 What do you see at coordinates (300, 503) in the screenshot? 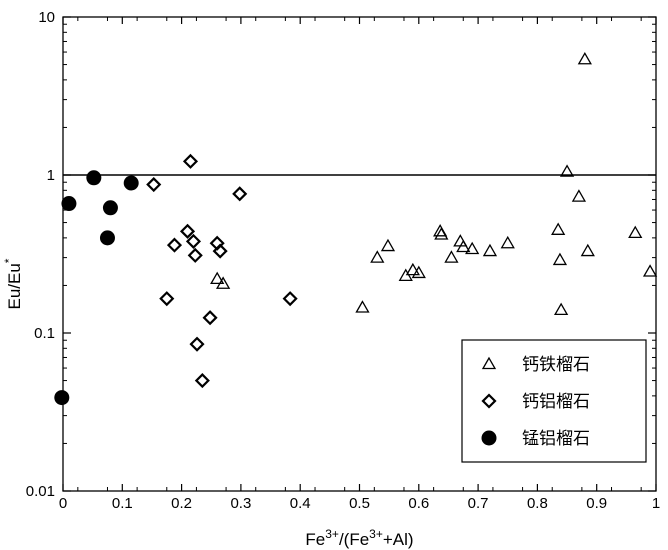
I see `x-tick-label: 0.4` at bounding box center [300, 503].